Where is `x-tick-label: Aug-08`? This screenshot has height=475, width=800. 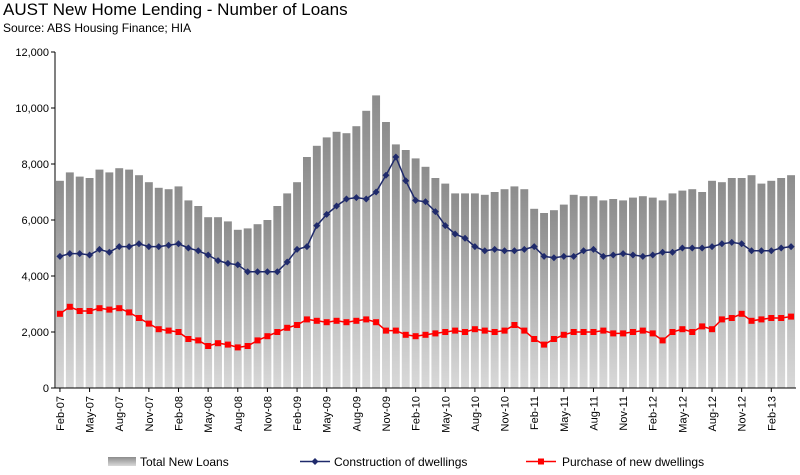
x-tick-label: Aug-08 is located at coordinates (239, 413).